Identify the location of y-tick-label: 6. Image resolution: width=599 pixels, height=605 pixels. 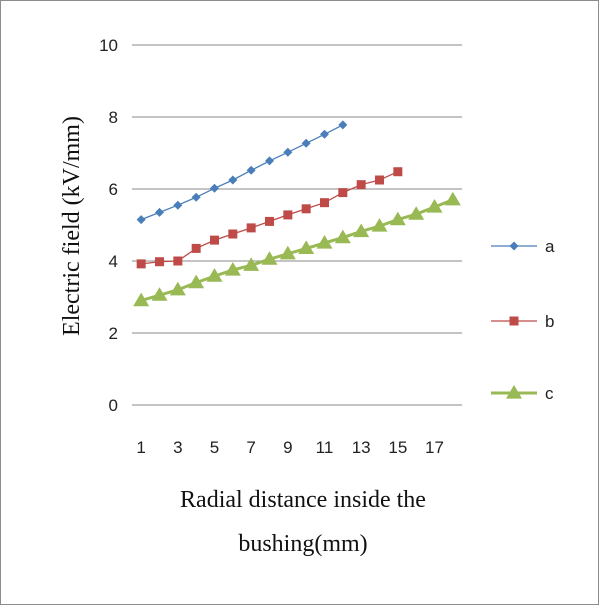
(113, 189).